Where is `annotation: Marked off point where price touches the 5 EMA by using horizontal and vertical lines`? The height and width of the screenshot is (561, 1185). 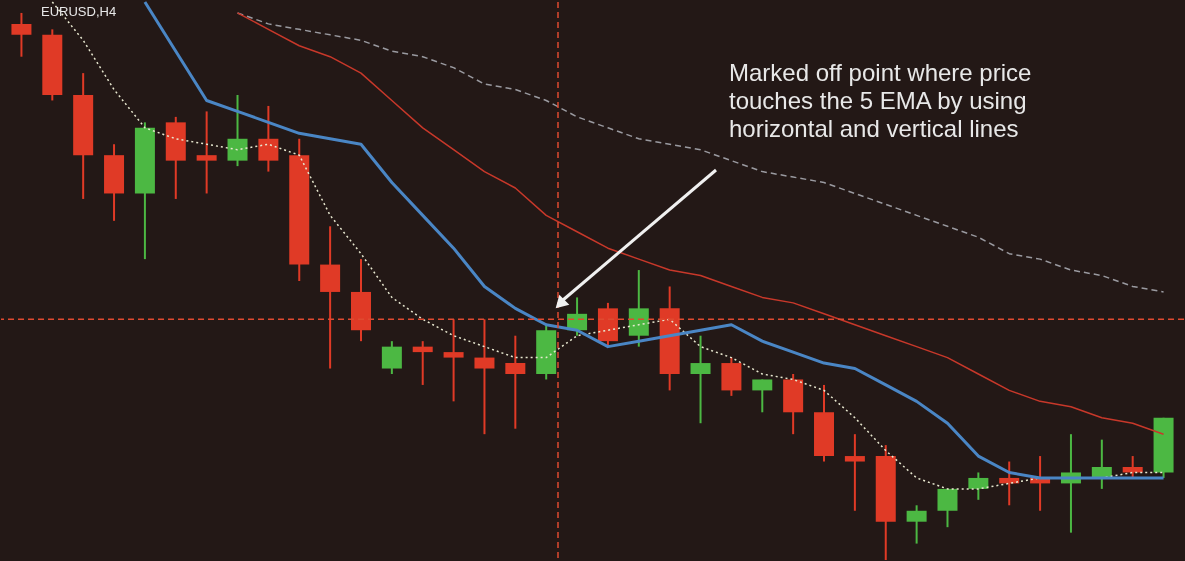 annotation: Marked off point where price touches the 5 EMA by using horizontal and vertical lines is located at coordinates (880, 100).